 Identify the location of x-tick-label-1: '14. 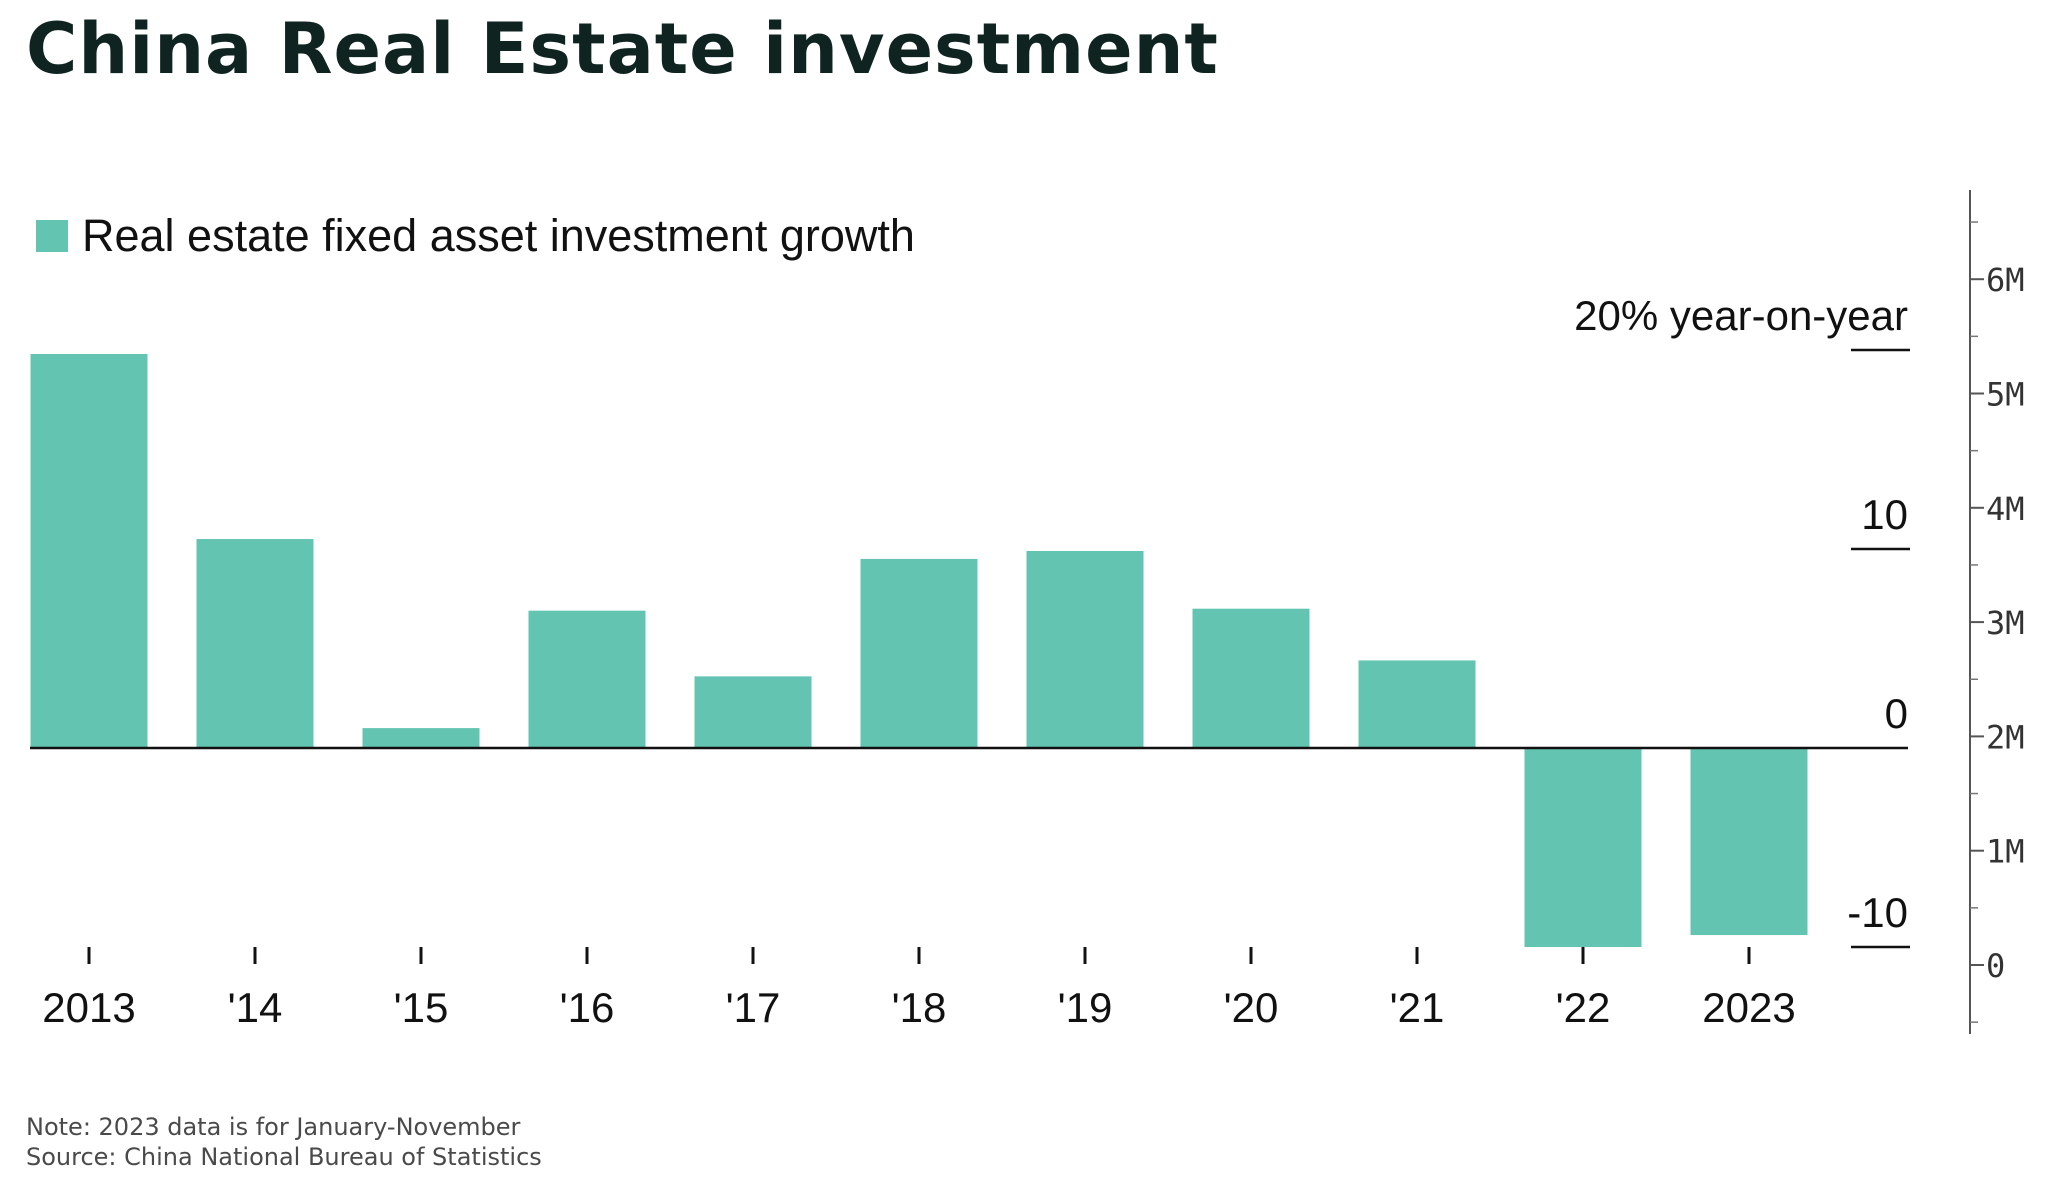
(255, 1007).